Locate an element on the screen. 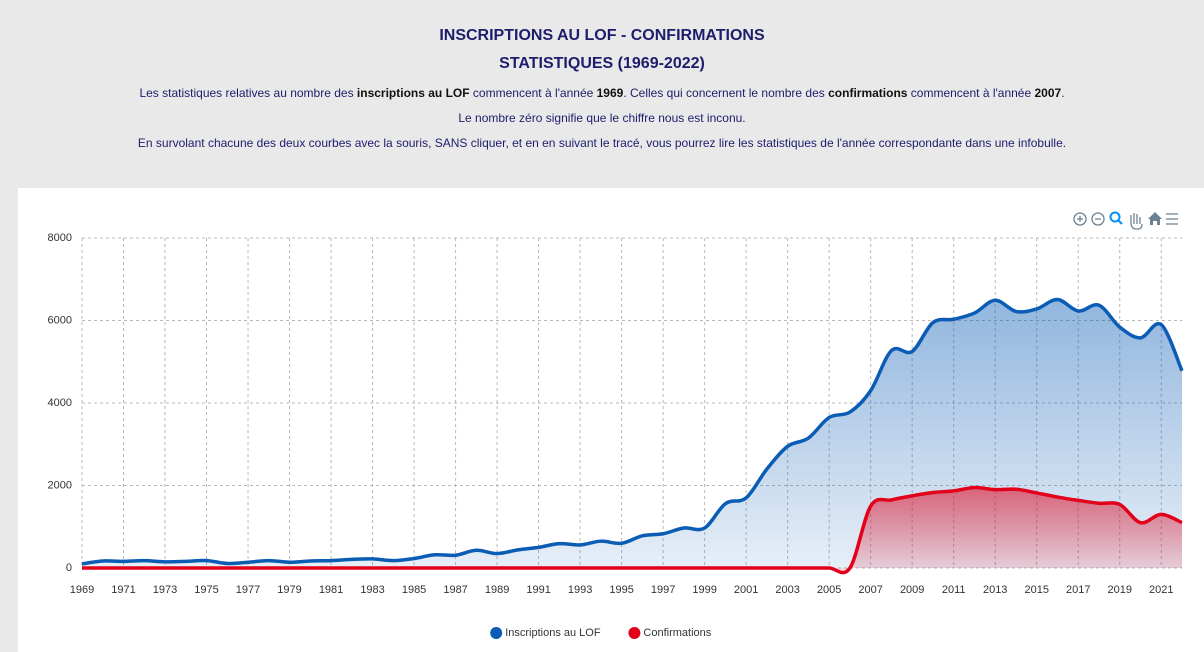  subtitle: STATISTIQUES (1969-2022) is located at coordinates (602, 63).